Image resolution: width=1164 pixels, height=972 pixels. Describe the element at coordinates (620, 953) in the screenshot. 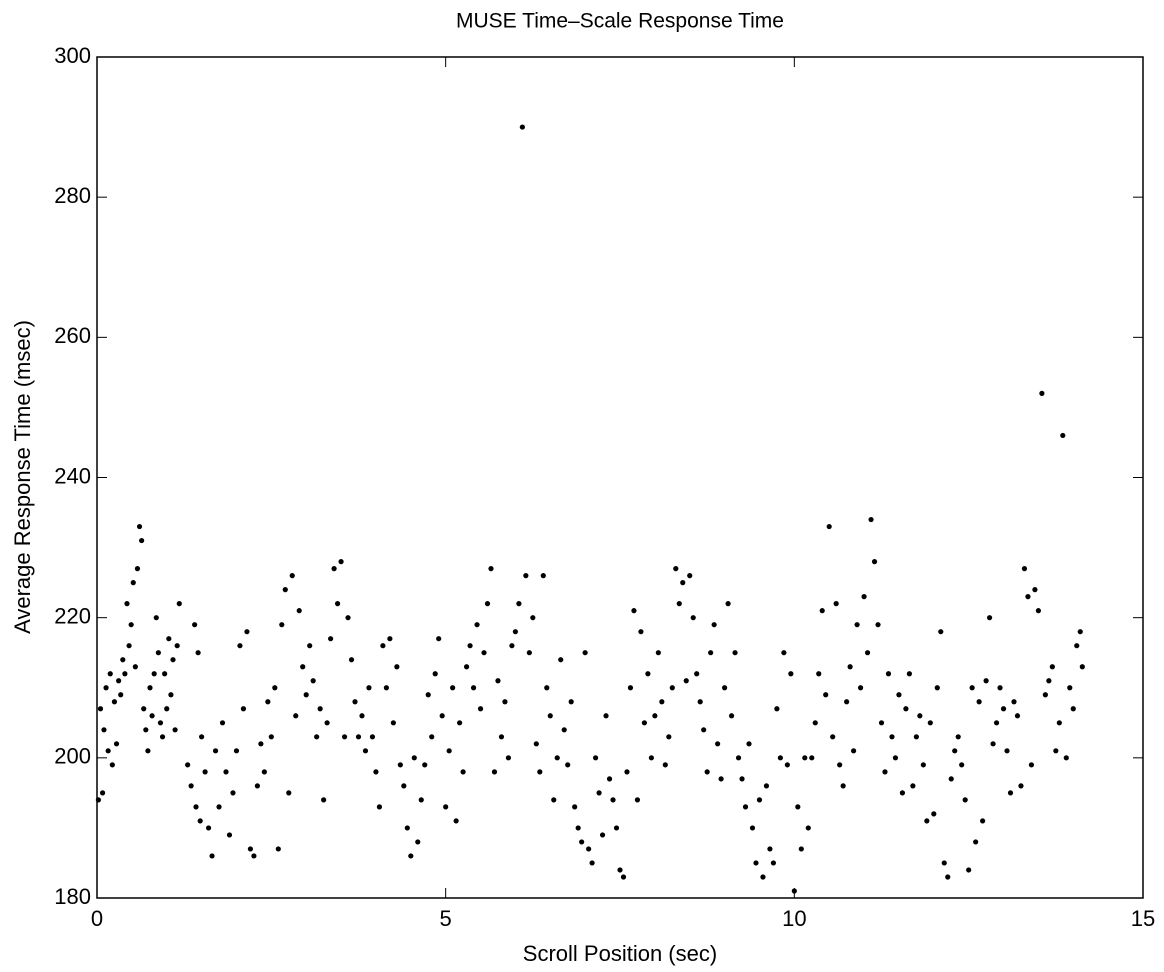

I see `x-axis-label: Scroll Position (sec)` at that location.